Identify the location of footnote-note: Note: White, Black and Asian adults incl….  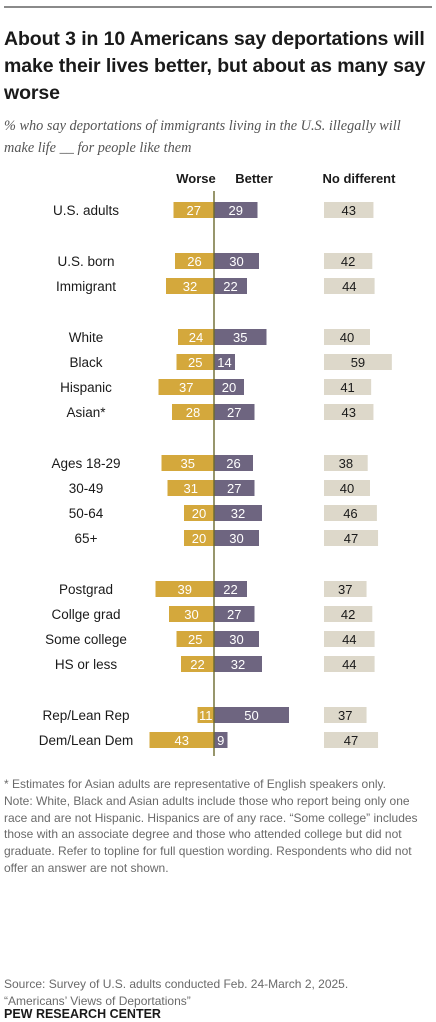
(211, 834).